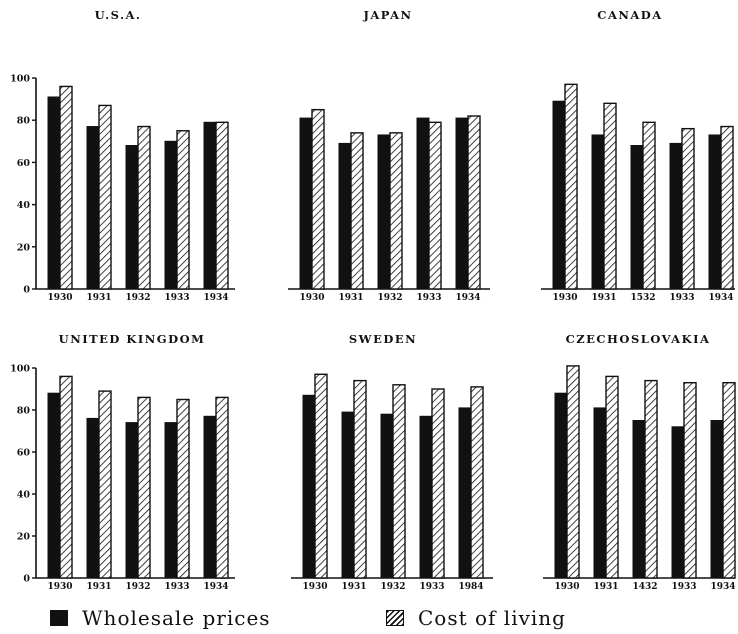 The image size is (738, 634). I want to click on legend-swatch-wholesale, so click(59, 618).